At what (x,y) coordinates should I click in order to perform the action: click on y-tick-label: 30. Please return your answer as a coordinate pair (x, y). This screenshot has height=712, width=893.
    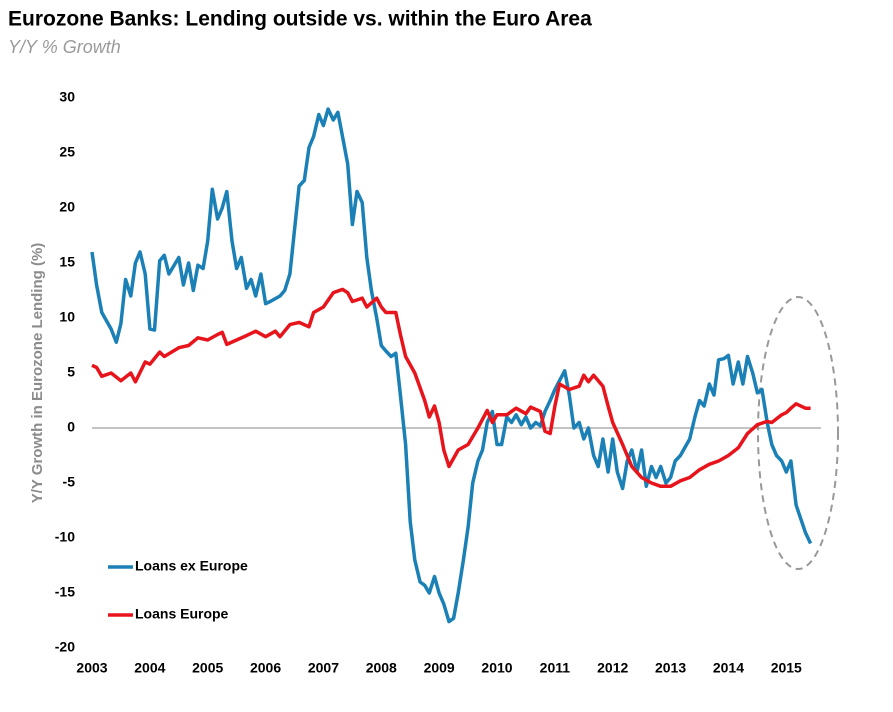
    Looking at the image, I should click on (67, 97).